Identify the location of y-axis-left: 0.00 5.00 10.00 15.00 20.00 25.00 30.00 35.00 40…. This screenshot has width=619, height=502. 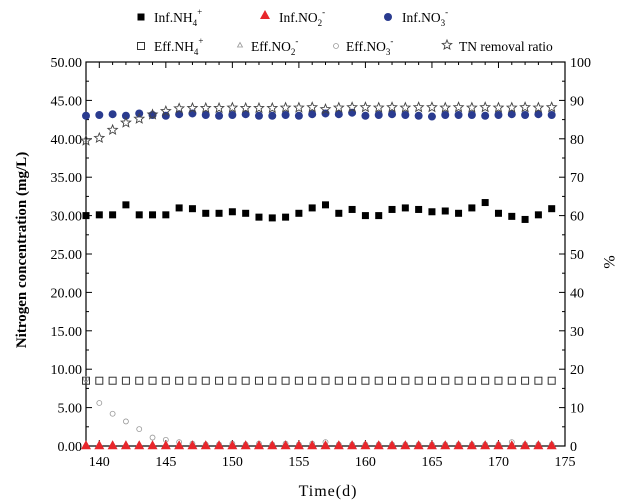
(71, 255).